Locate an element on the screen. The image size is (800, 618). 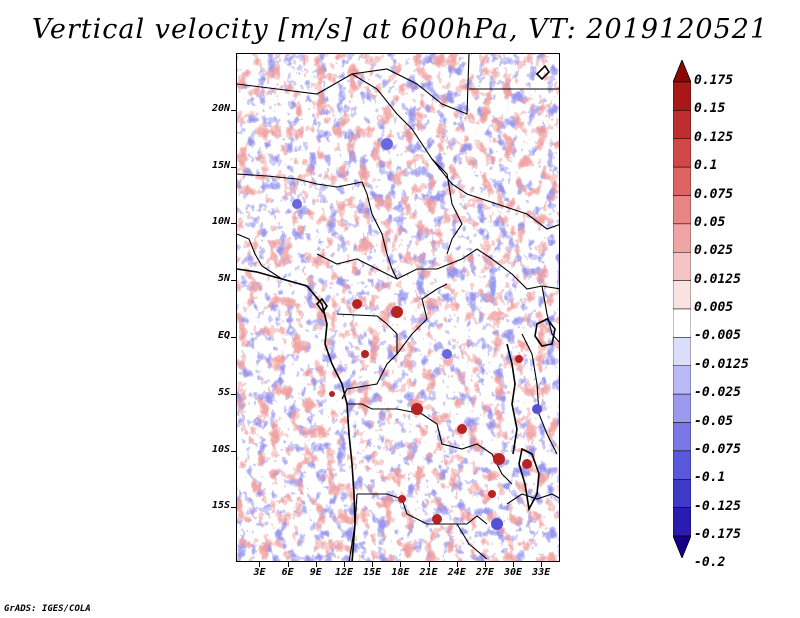
coastline is located at coordinates (296, 414).